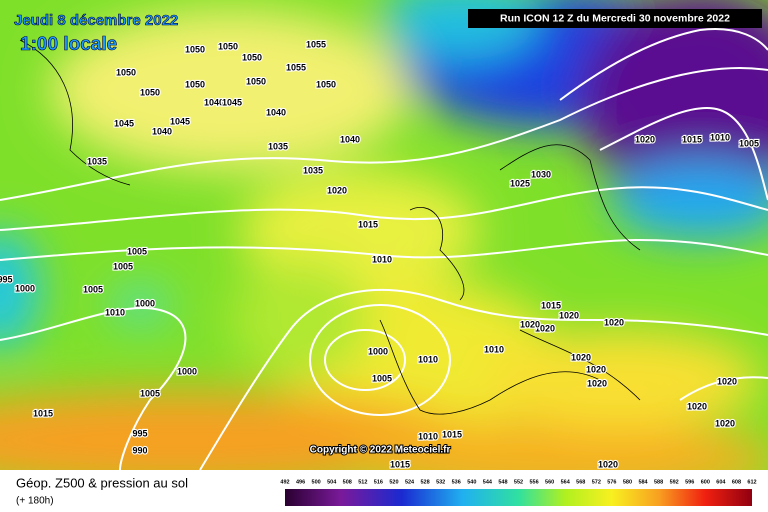 This screenshot has width=768, height=512. What do you see at coordinates (362, 482) in the screenshot?
I see `scale-label: 512` at bounding box center [362, 482].